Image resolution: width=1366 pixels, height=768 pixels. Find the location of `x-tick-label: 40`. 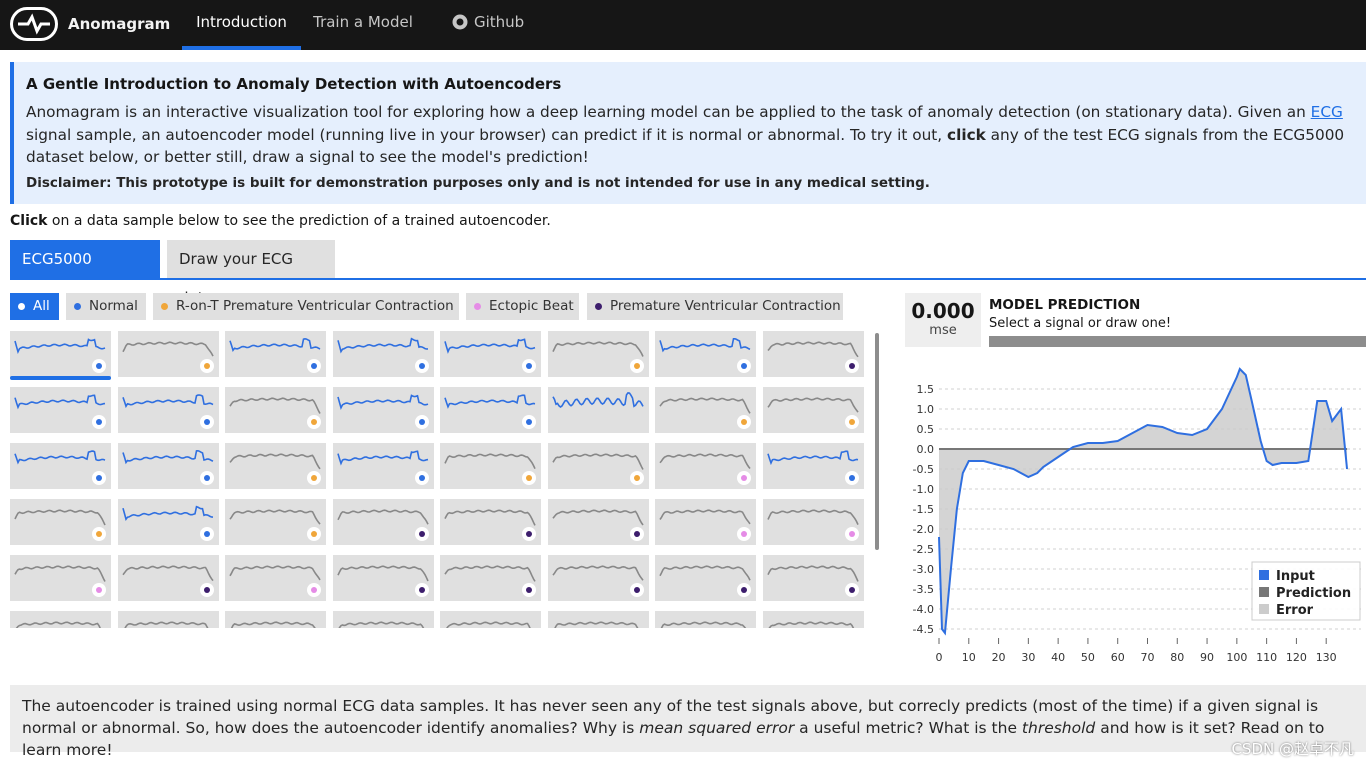

x-tick-label: 40 is located at coordinates (1058, 657).